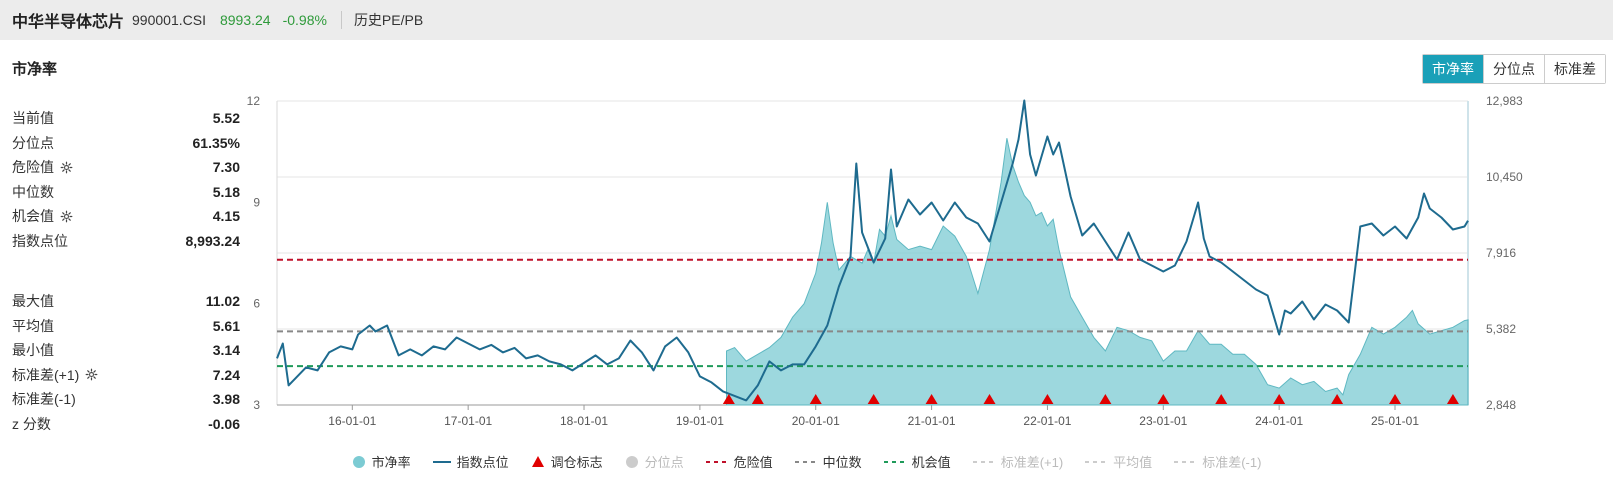 The image size is (1613, 500). I want to click on header-divider, so click(341, 20).